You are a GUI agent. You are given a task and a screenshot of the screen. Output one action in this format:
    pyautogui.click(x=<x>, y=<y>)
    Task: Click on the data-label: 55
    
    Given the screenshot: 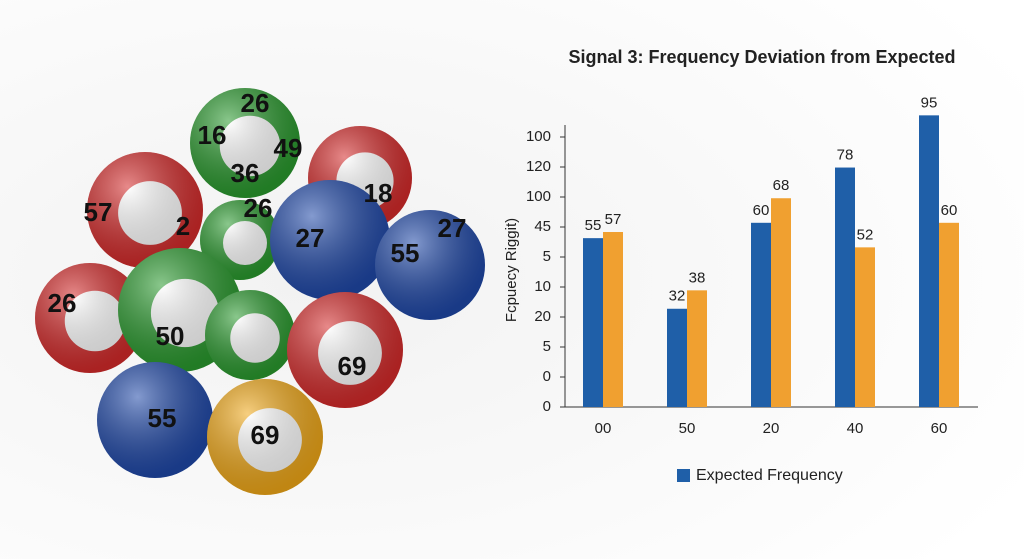 What is the action you would take?
    pyautogui.click(x=593, y=225)
    